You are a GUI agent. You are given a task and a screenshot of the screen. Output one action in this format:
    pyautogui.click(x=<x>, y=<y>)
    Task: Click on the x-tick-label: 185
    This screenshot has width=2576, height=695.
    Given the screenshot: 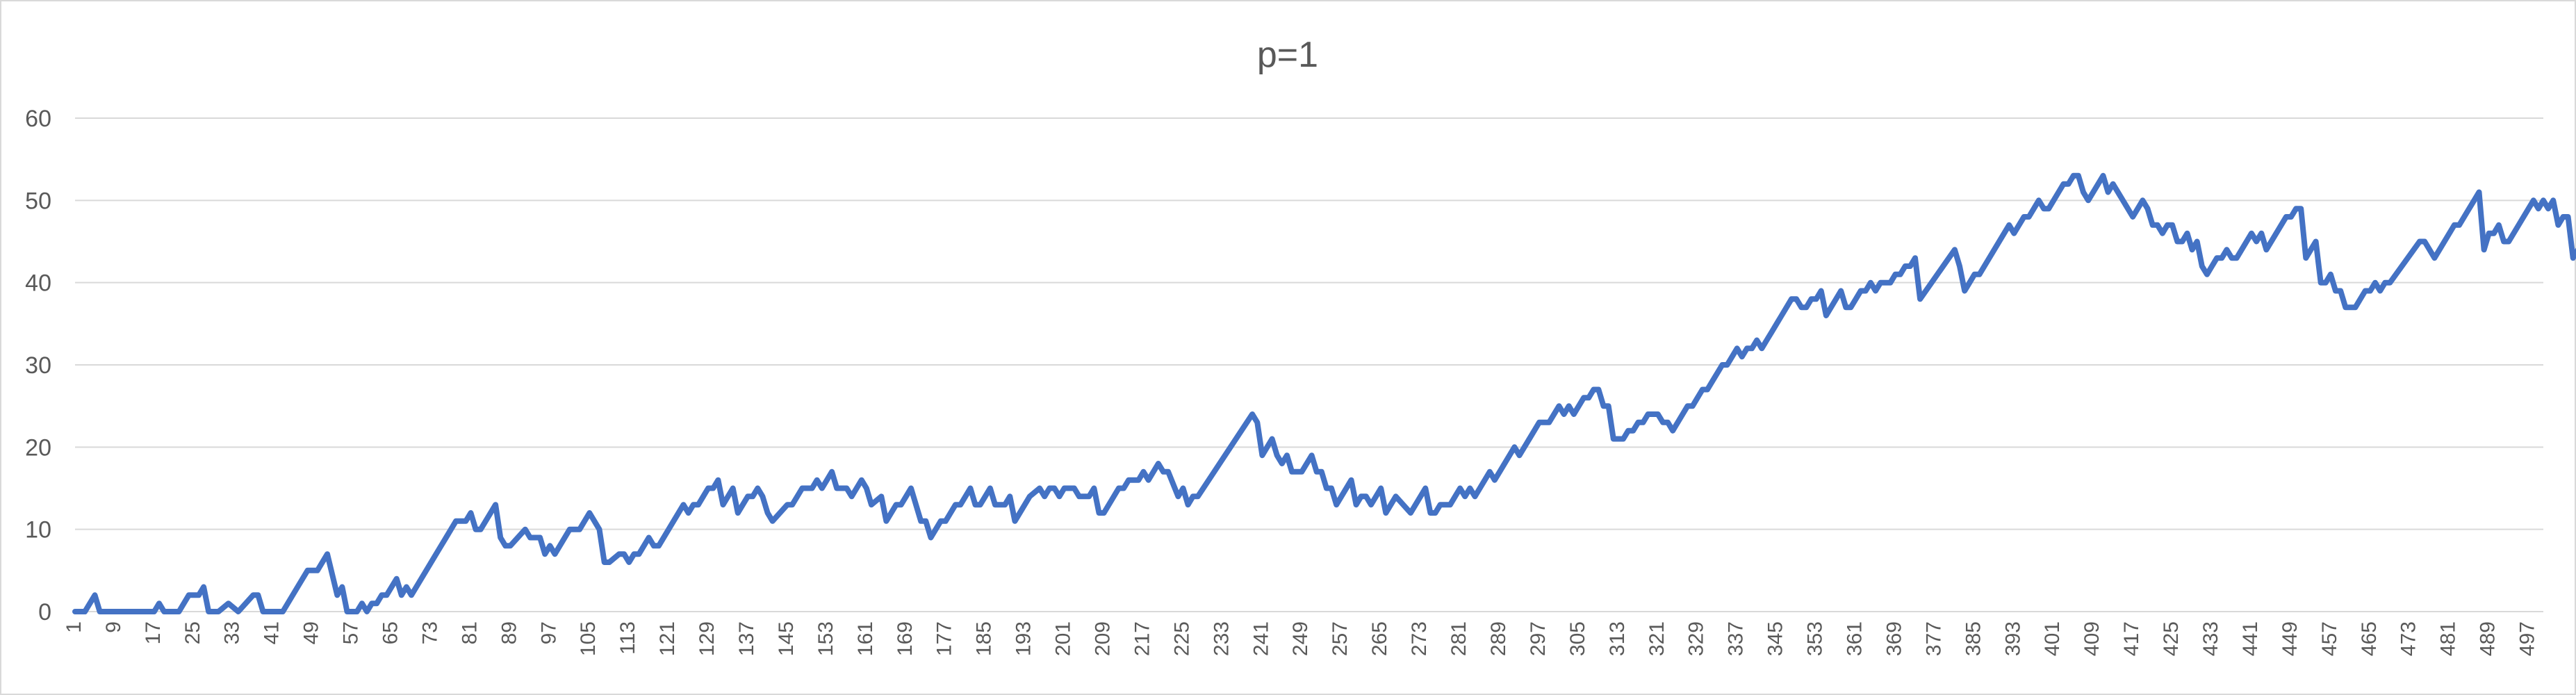 What is the action you would take?
    pyautogui.click(x=985, y=638)
    